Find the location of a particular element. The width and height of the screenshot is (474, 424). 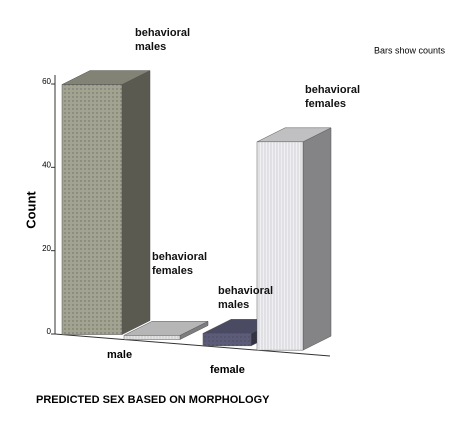

y-tick-label: 60 is located at coordinates (46, 81).